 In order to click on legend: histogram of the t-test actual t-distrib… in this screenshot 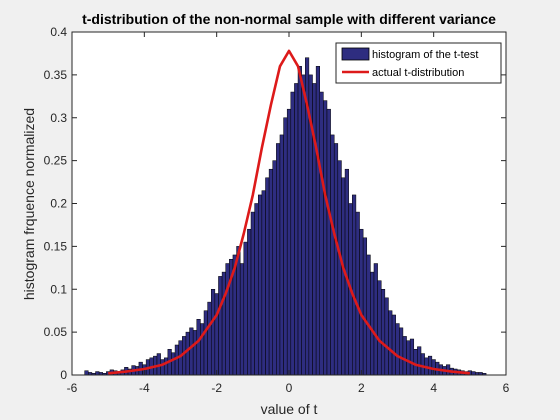, I will do `click(418, 63)`.